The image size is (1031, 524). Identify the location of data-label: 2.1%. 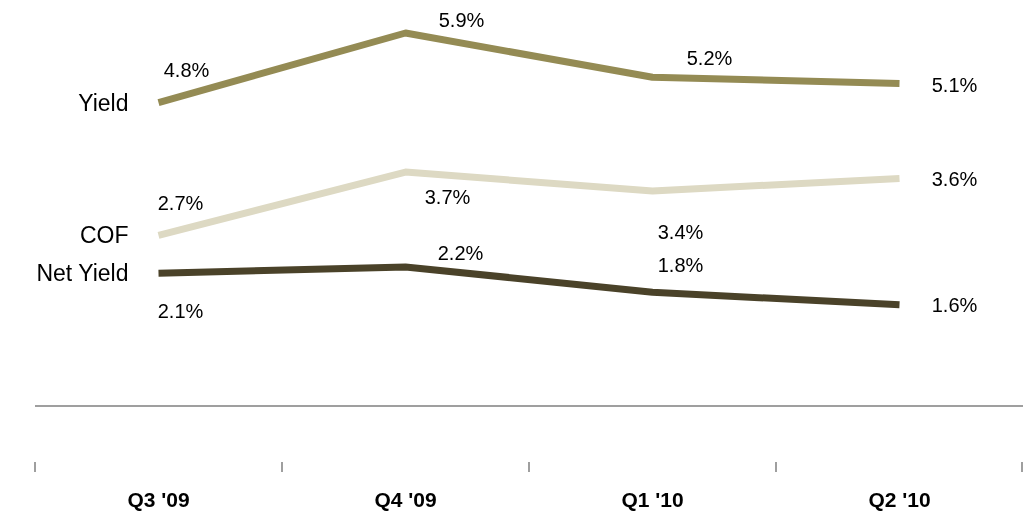
(180, 310).